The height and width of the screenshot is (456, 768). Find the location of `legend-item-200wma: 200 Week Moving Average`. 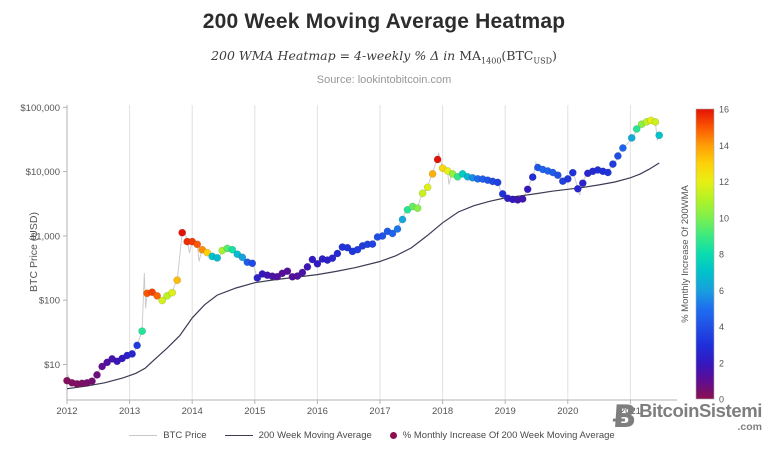

legend-item-200wma: 200 Week Moving Average is located at coordinates (298, 435).